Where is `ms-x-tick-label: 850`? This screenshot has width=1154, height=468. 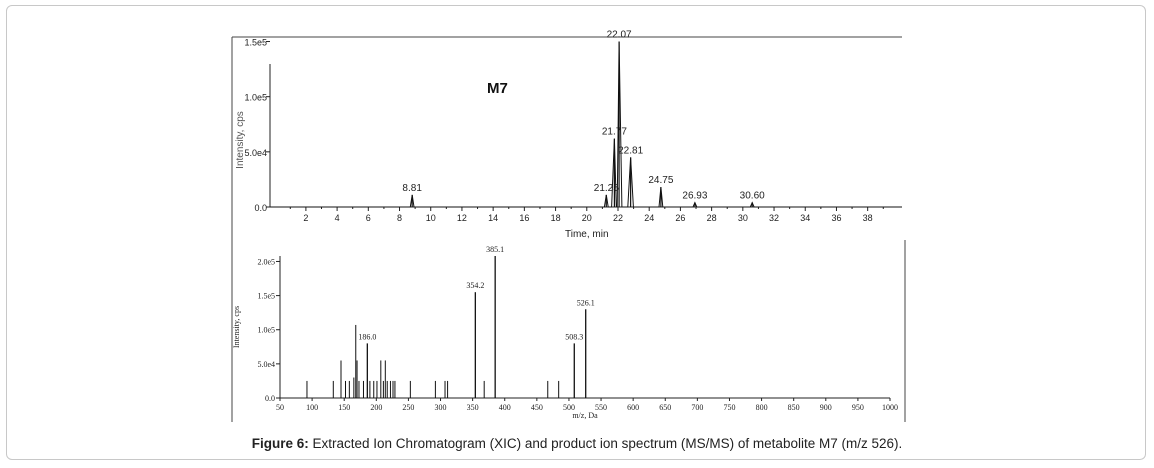
ms-x-tick-label: 850 is located at coordinates (794, 407).